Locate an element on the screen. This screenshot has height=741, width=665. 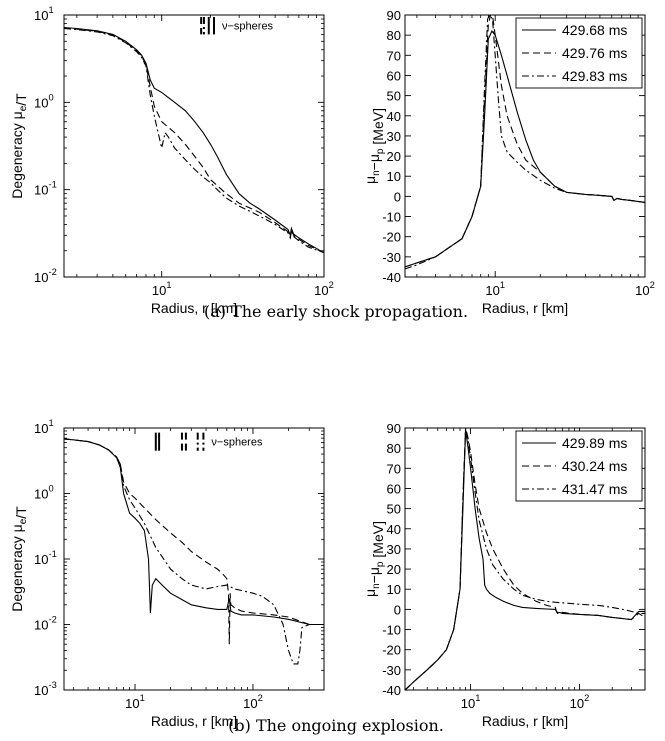
legend-label: 429.89 ms is located at coordinates (594, 443).